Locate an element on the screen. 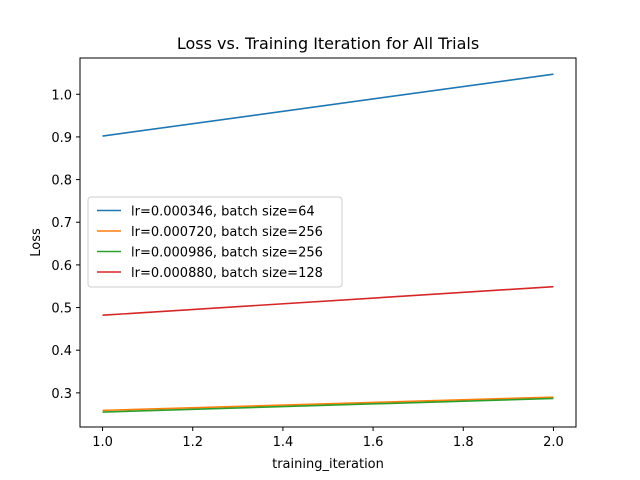 The height and width of the screenshot is (480, 640). legend-entry-label: lr=0.000880, batch size=128 is located at coordinates (227, 273).